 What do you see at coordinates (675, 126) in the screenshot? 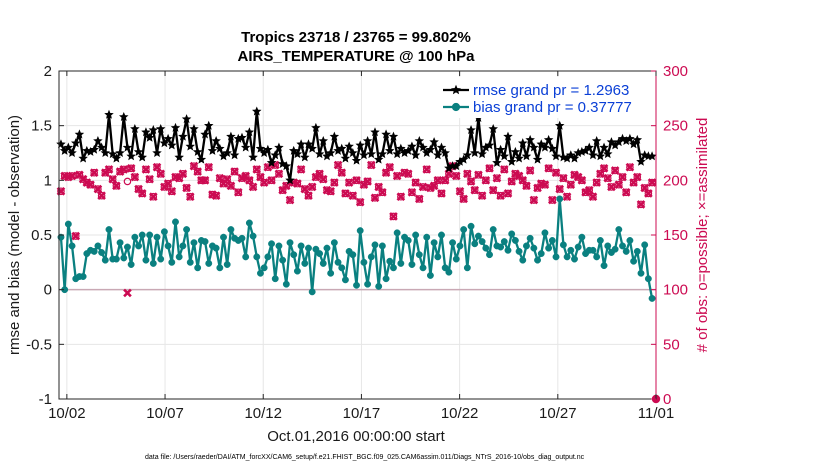
I see `y-right-tick-label: 250` at bounding box center [675, 126].